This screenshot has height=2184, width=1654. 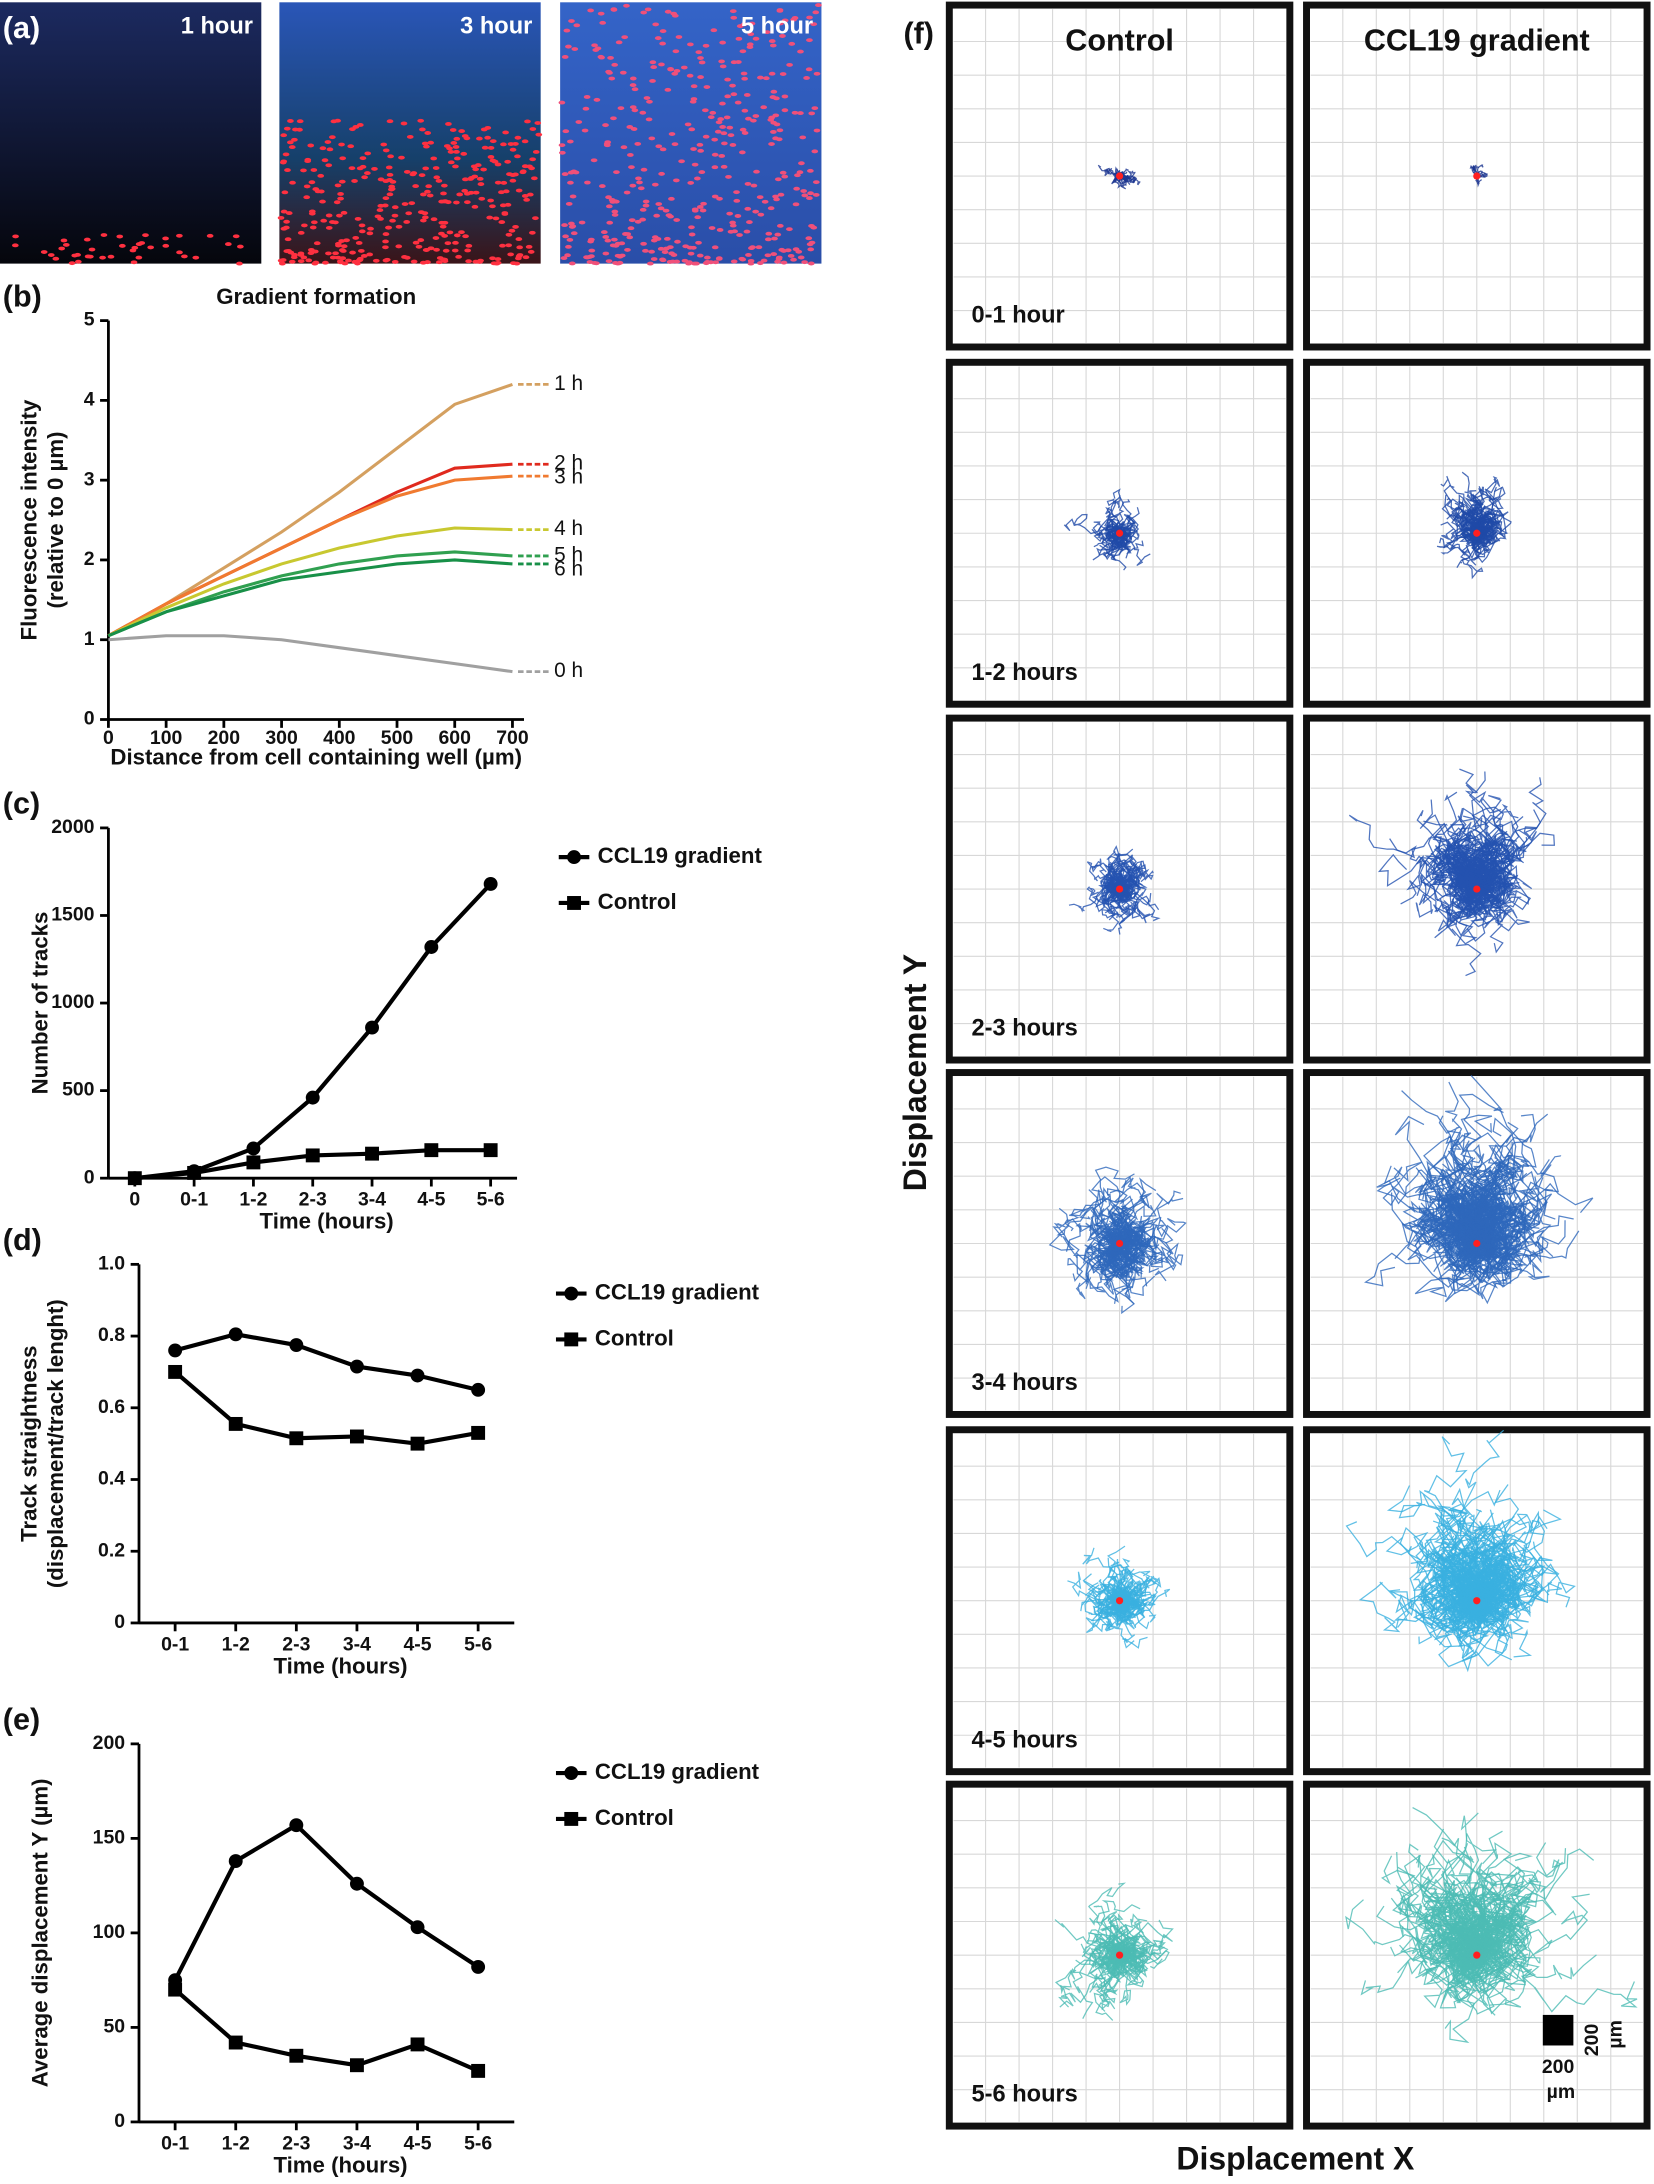 What do you see at coordinates (131, 133) in the screenshot?
I see `micrograph` at bounding box center [131, 133].